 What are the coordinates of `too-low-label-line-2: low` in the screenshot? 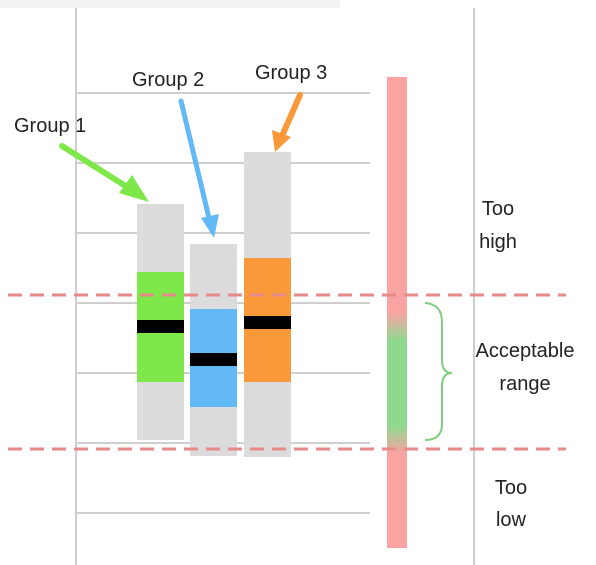 It's located at (511, 520).